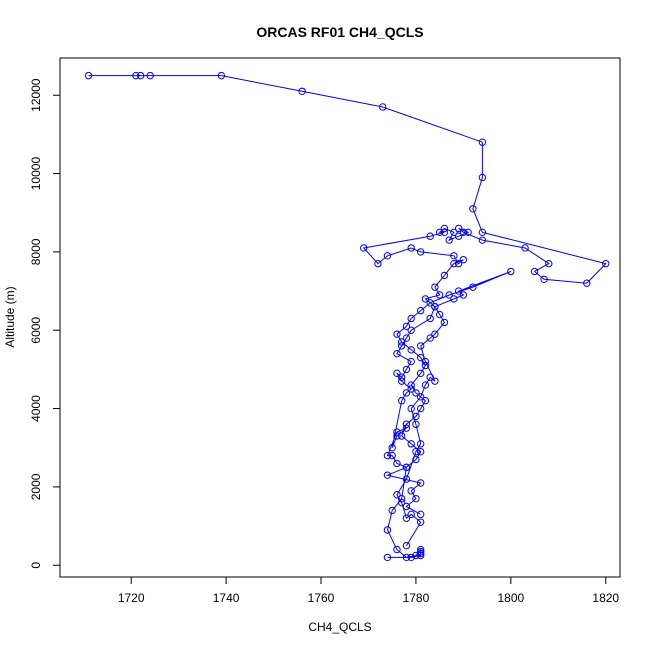 Image resolution: width=650 pixels, height=650 pixels. I want to click on y-tick-label: 4000, so click(36, 408).